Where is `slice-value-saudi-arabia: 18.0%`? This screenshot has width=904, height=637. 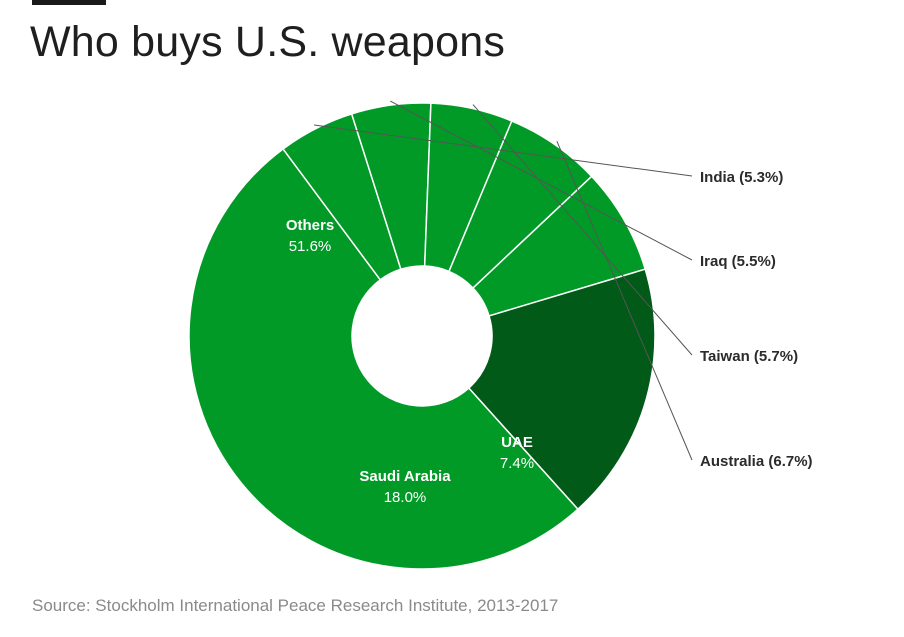
slice-value-saudi-arabia: 18.0% is located at coordinates (405, 497).